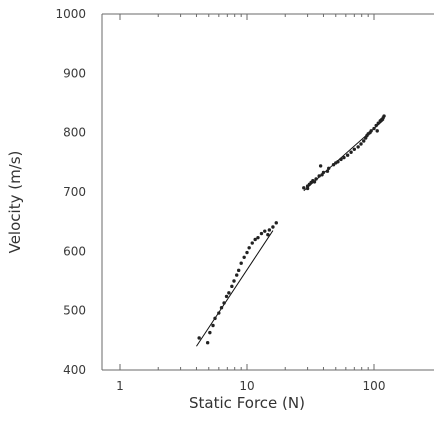 This screenshot has width=441, height=421. Describe the element at coordinates (74, 192) in the screenshot. I see `y-tick-label: 700` at that location.